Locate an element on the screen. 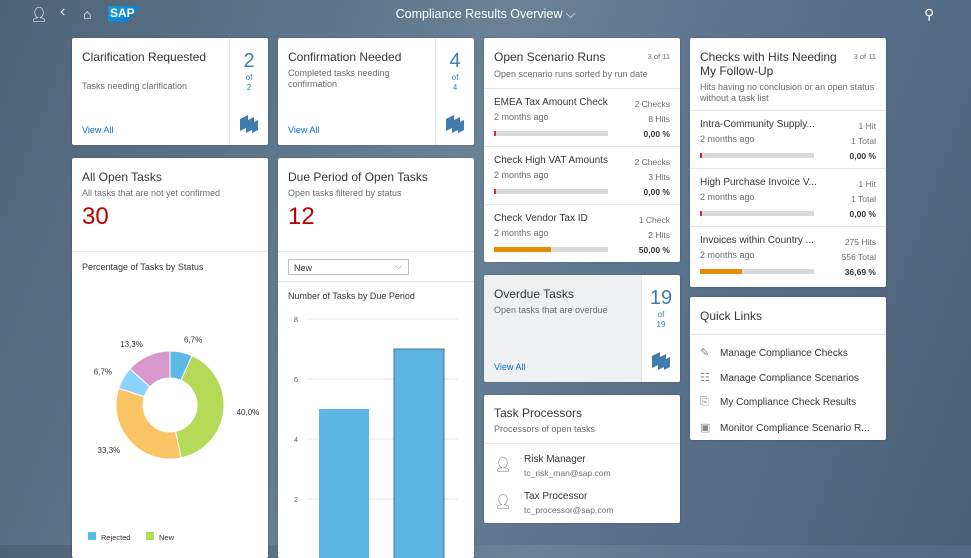 Image resolution: width=971 pixels, height=558 pixels. card-subtitle: All tasks that are not yet confirmed is located at coordinates (151, 193).